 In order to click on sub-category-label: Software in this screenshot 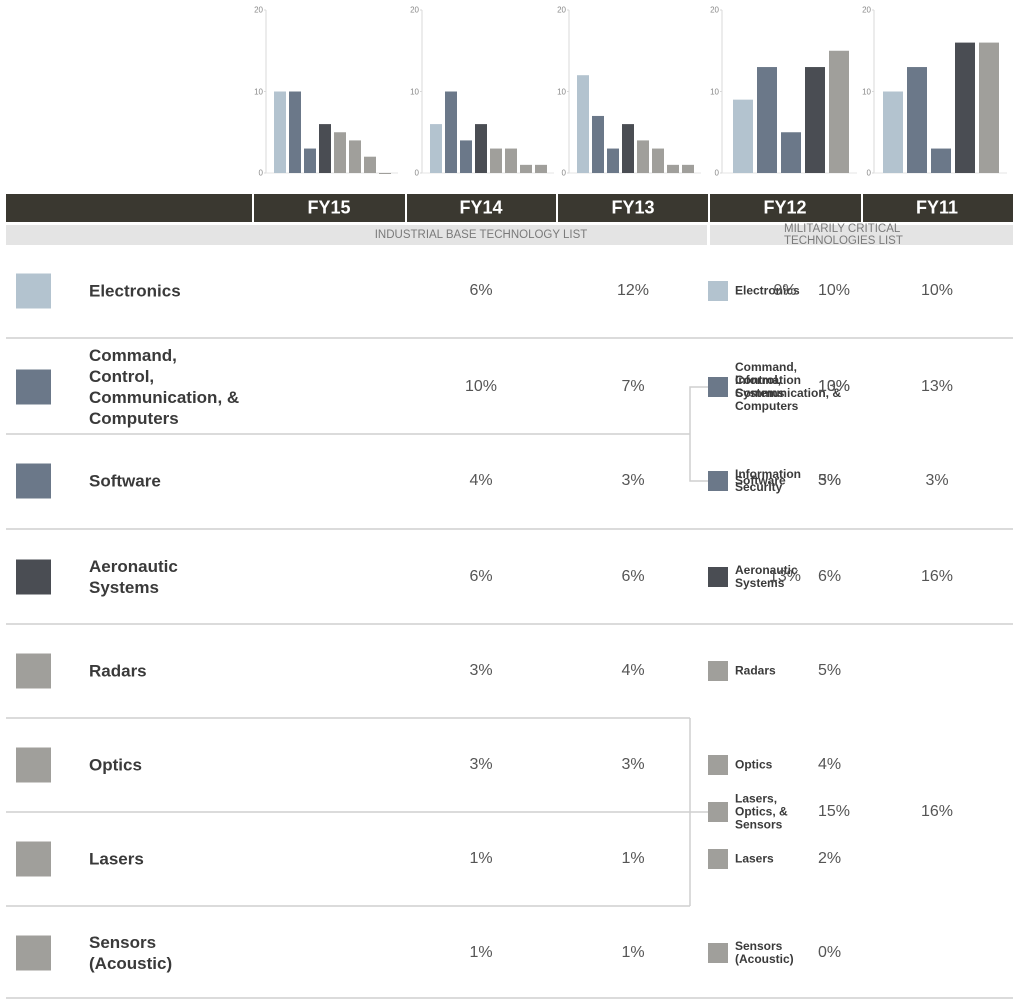, I will do `click(760, 480)`.